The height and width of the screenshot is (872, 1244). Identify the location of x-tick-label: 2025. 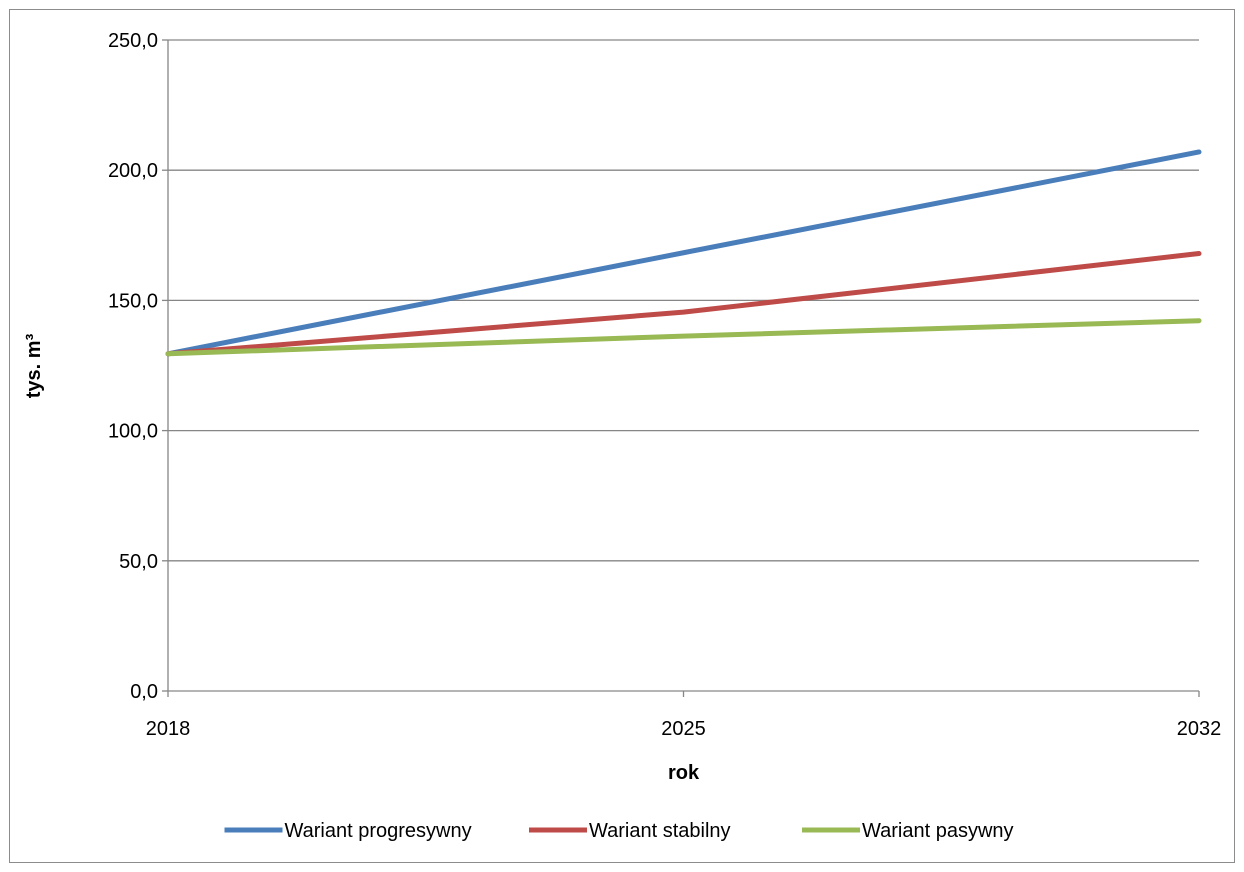
(683, 729).